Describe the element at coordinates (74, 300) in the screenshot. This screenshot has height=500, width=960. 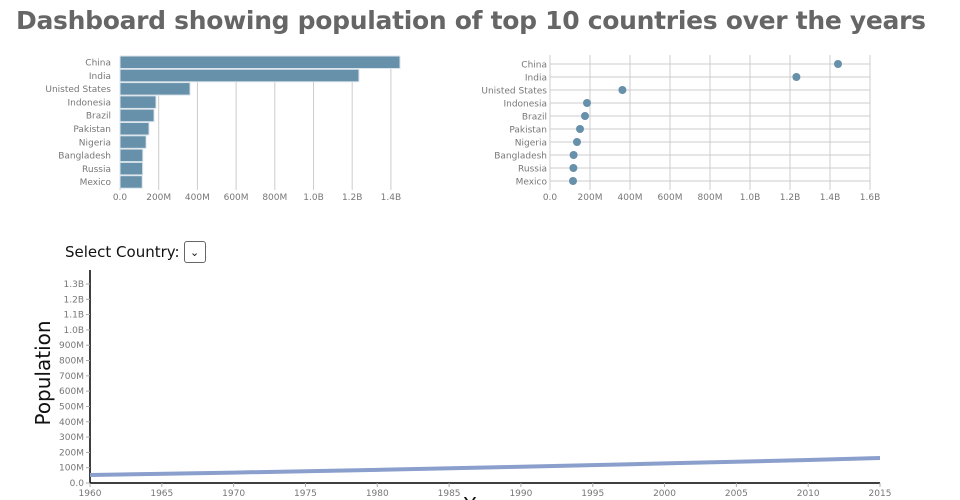
I see `y-tick-label: 1.2B` at that location.